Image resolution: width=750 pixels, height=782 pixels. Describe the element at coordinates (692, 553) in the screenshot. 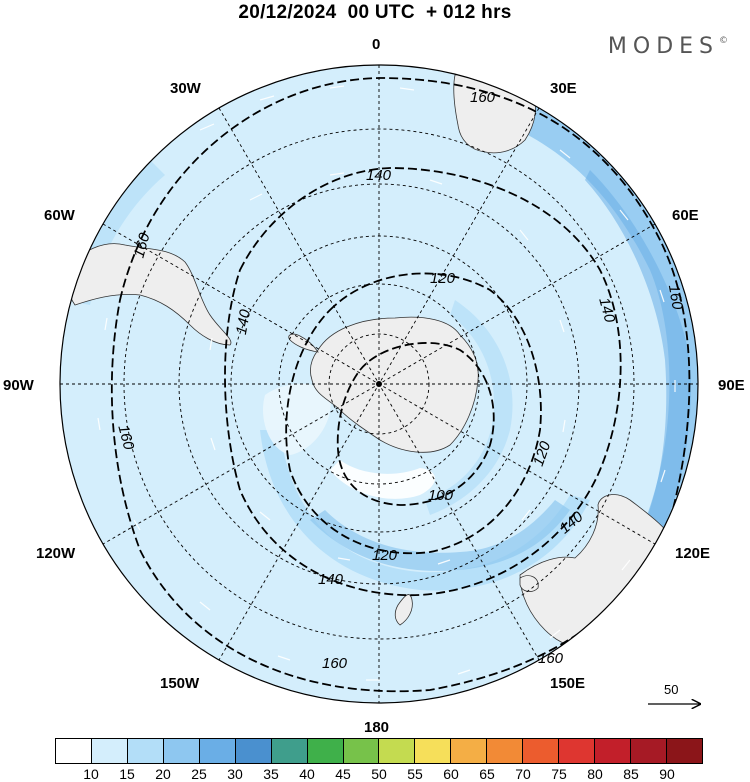

I see `lon-label-120e: 120E` at that location.